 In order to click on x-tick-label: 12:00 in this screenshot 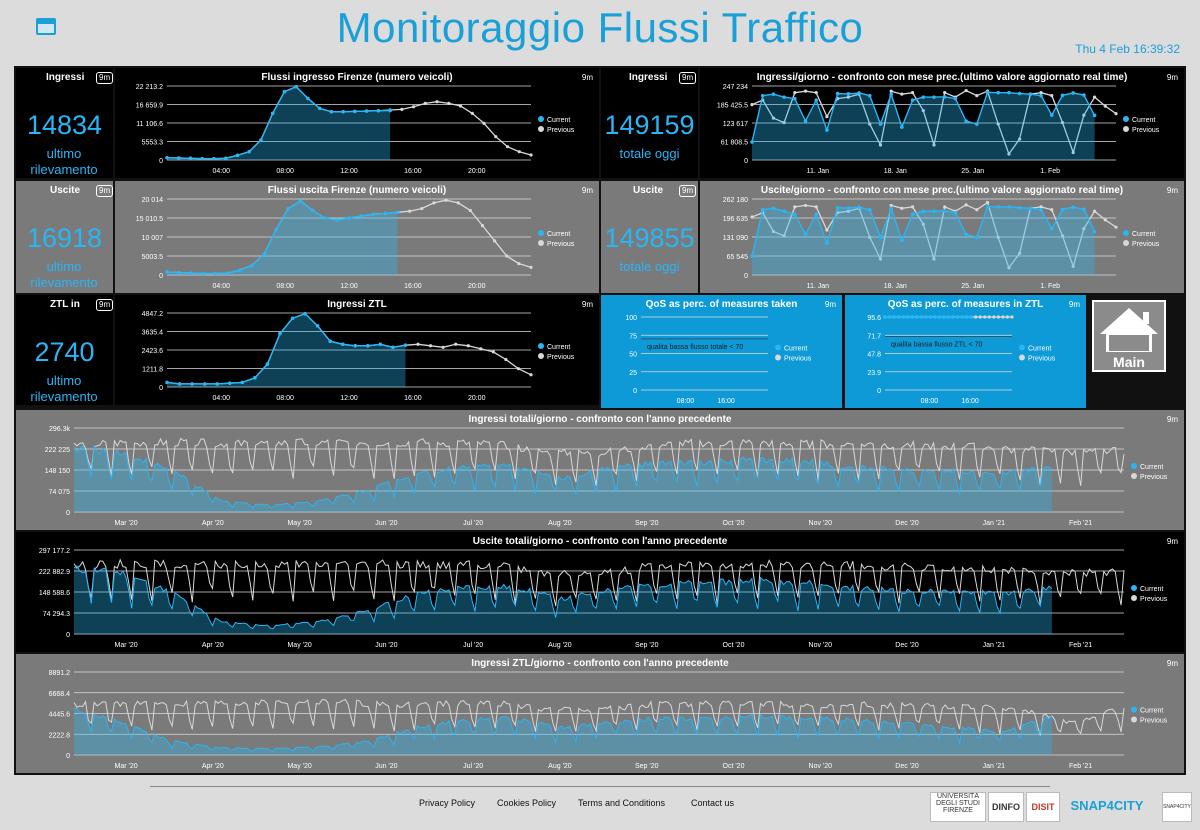, I will do `click(349, 286)`.